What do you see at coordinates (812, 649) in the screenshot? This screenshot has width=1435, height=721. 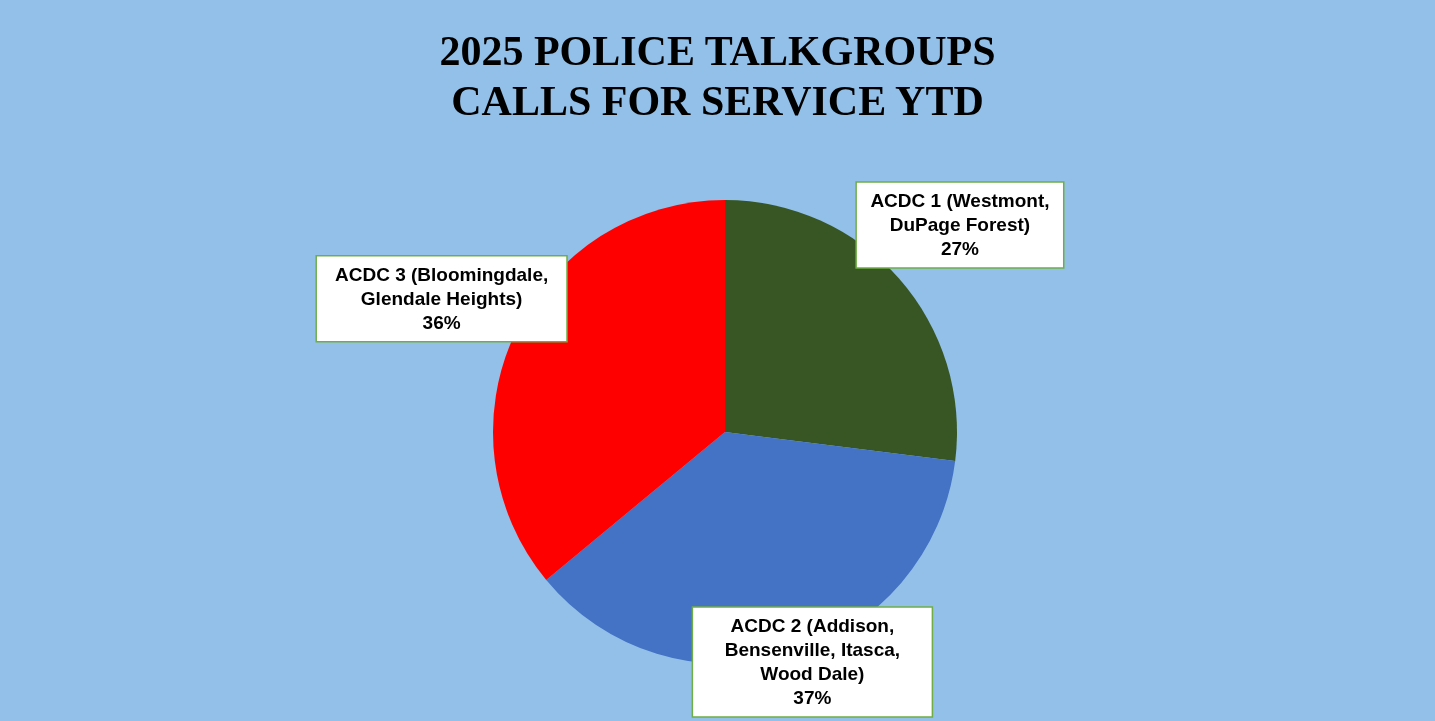 I see `slice-label: ACDC 2 (Addison, Bensenville, Itasca, Wood Dale)` at bounding box center [812, 649].